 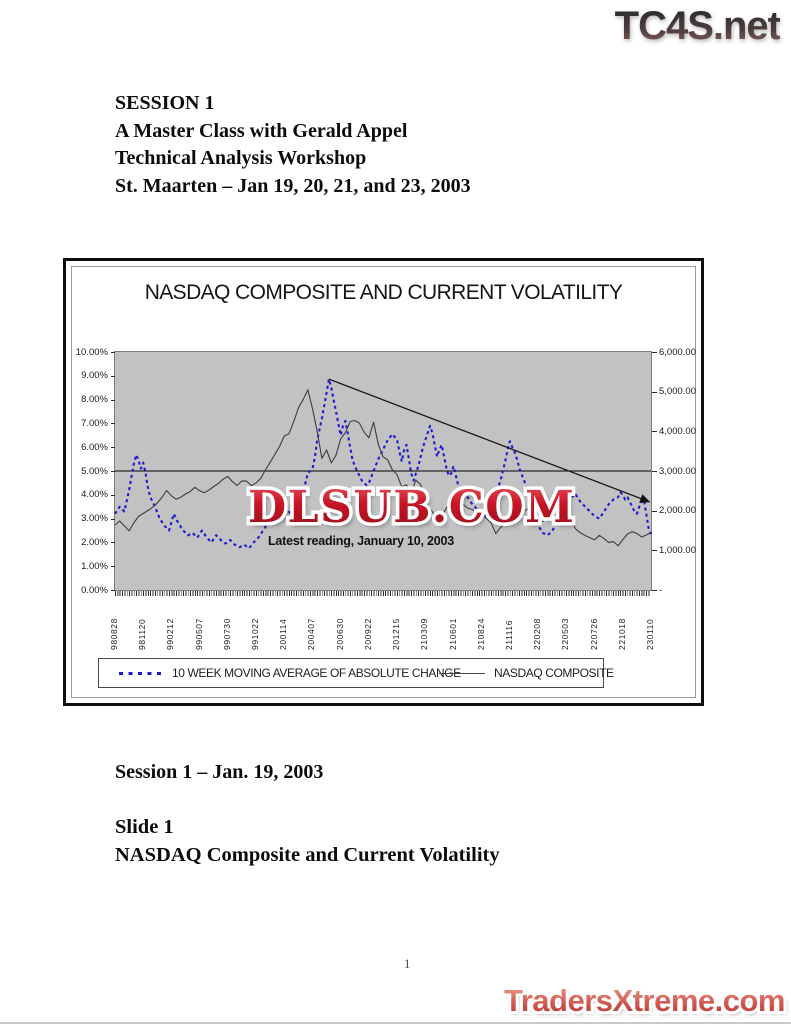 What do you see at coordinates (283, 634) in the screenshot?
I see `x-axis-date-label: 200114` at bounding box center [283, 634].